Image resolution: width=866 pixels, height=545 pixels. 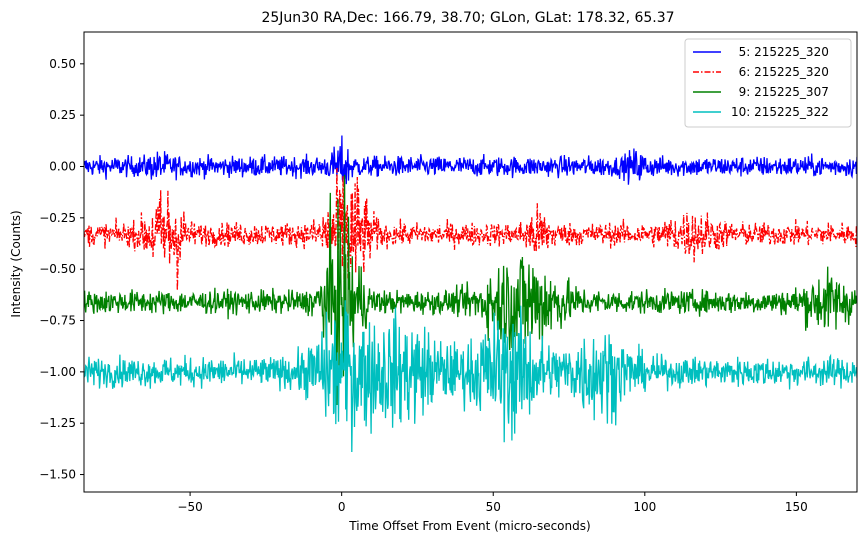 I want to click on y-tick-label: 0.00, so click(x=62, y=167).